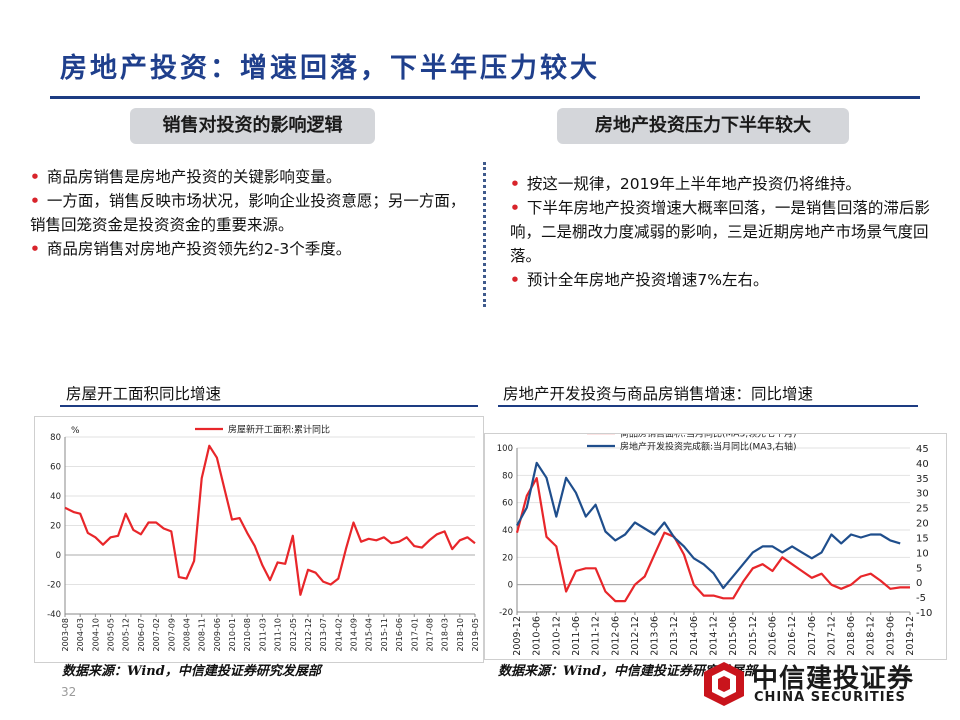 The height and width of the screenshot is (720, 960). Describe the element at coordinates (724, 684) in the screenshot. I see `logo-mark-icon` at that location.